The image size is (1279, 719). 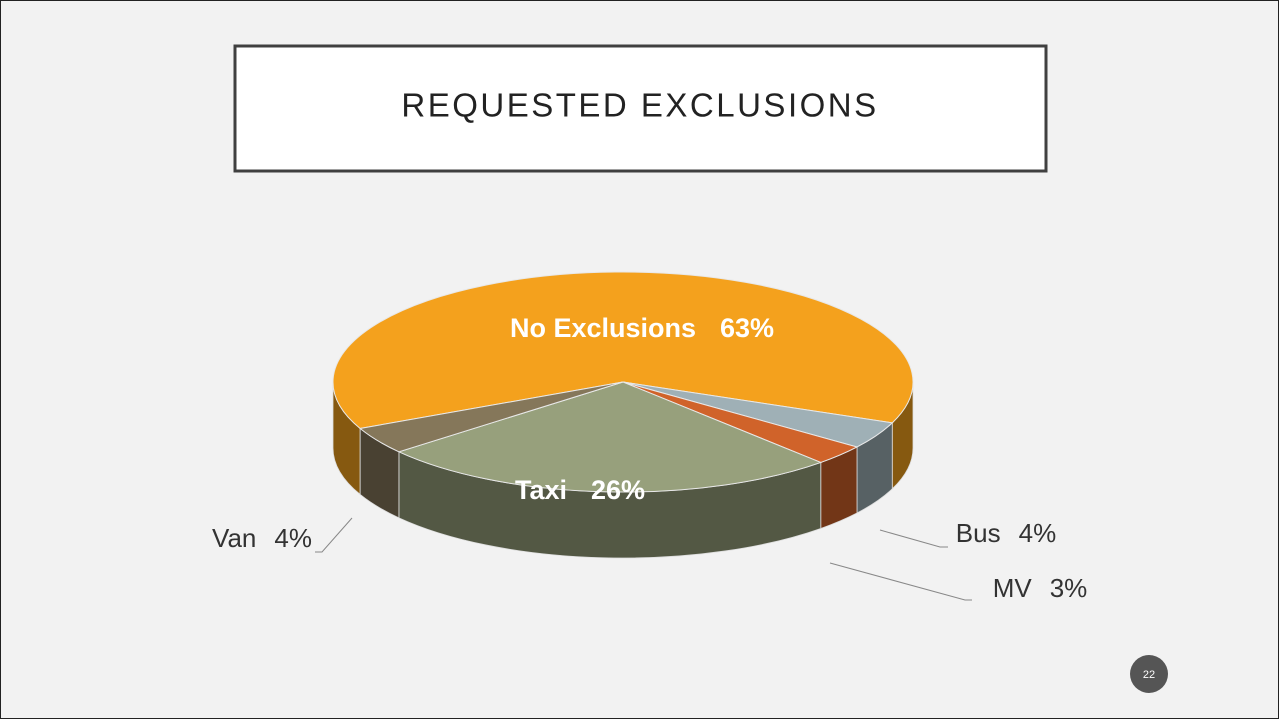 What do you see at coordinates (978, 533) in the screenshot?
I see `category-label: Bus` at bounding box center [978, 533].